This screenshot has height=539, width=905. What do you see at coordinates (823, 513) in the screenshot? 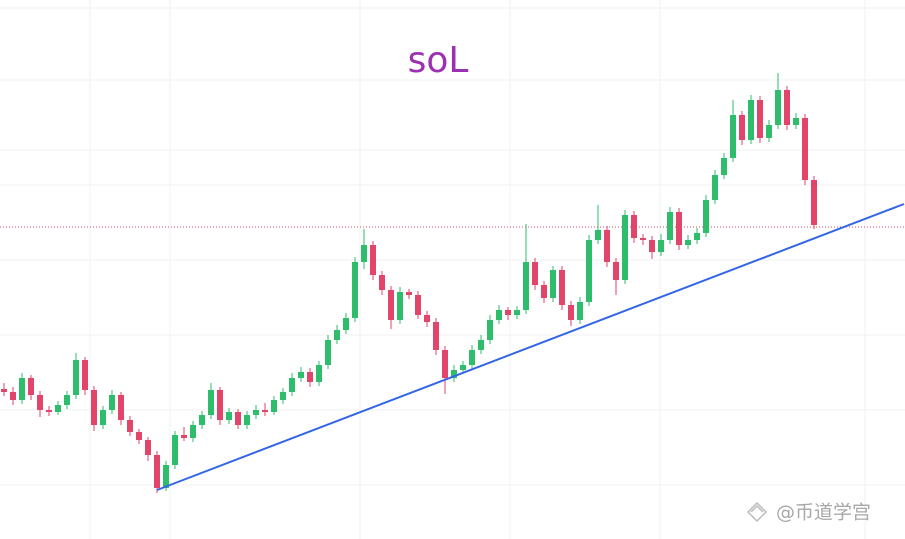
I see `watermark: @币道学宫` at bounding box center [823, 513].